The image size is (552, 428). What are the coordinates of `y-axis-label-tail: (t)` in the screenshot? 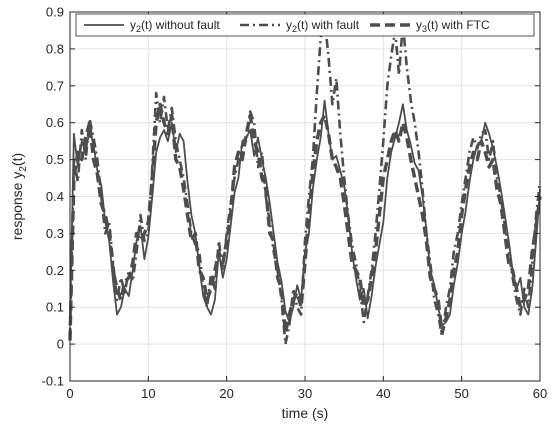 It's located at (17, 159).